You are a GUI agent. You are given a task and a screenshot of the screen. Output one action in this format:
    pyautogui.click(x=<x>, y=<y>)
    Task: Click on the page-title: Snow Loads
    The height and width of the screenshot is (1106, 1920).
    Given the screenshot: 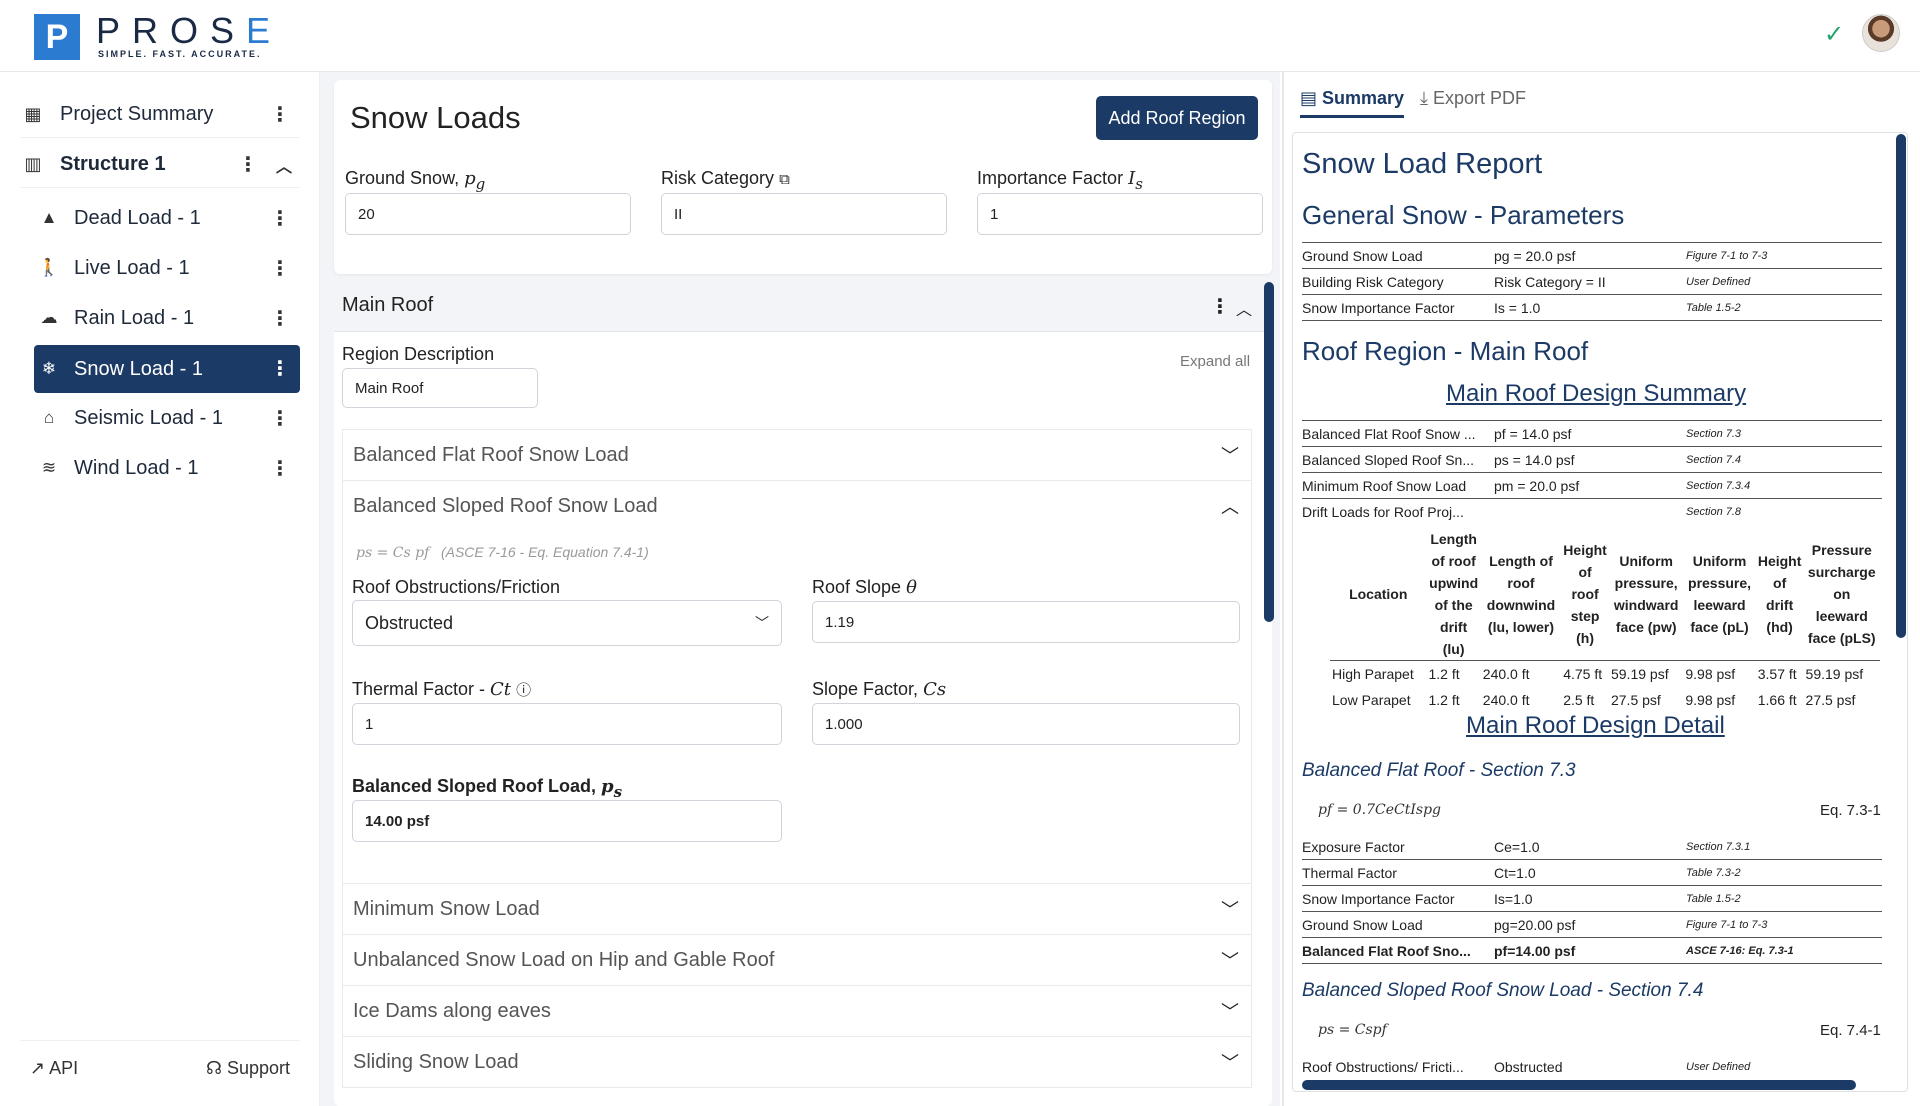 What is the action you would take?
    pyautogui.click(x=435, y=117)
    